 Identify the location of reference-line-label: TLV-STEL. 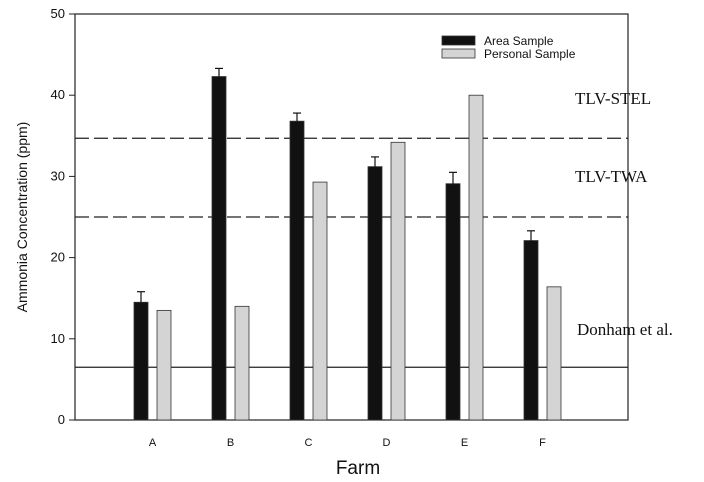
(613, 98).